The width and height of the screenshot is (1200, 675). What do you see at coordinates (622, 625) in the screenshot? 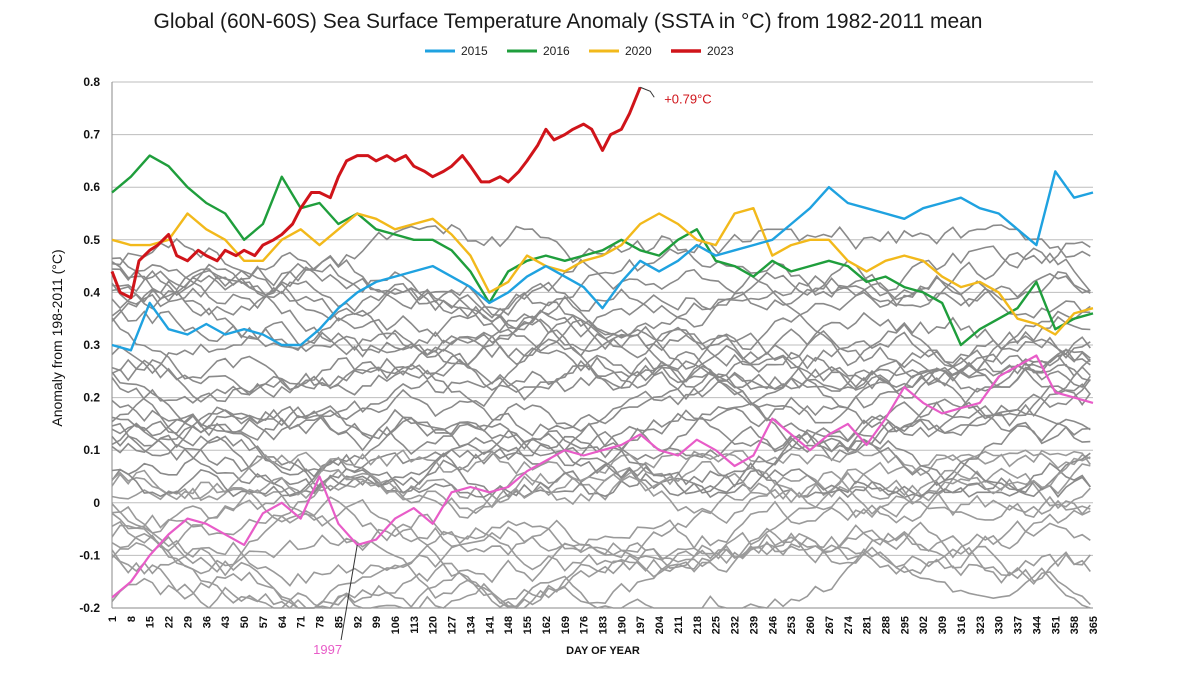
I see `x-tick-label: 190` at bounding box center [622, 625].